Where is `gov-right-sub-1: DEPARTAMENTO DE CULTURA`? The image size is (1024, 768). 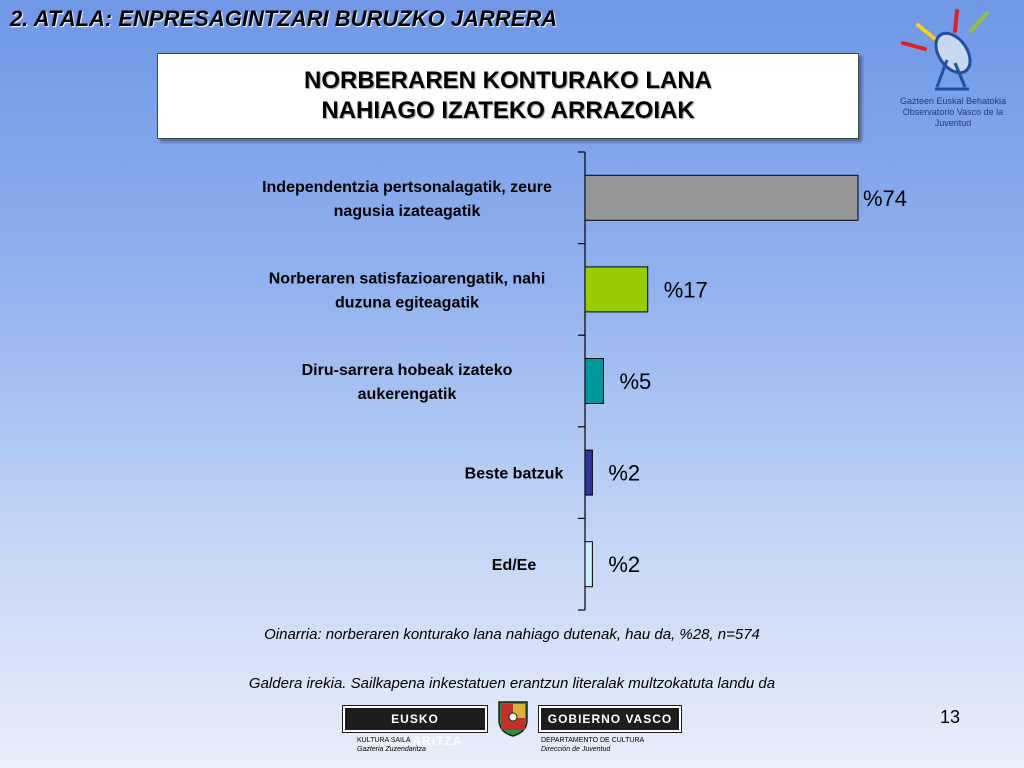 gov-right-sub-1: DEPARTAMENTO DE CULTURA is located at coordinates (593, 740).